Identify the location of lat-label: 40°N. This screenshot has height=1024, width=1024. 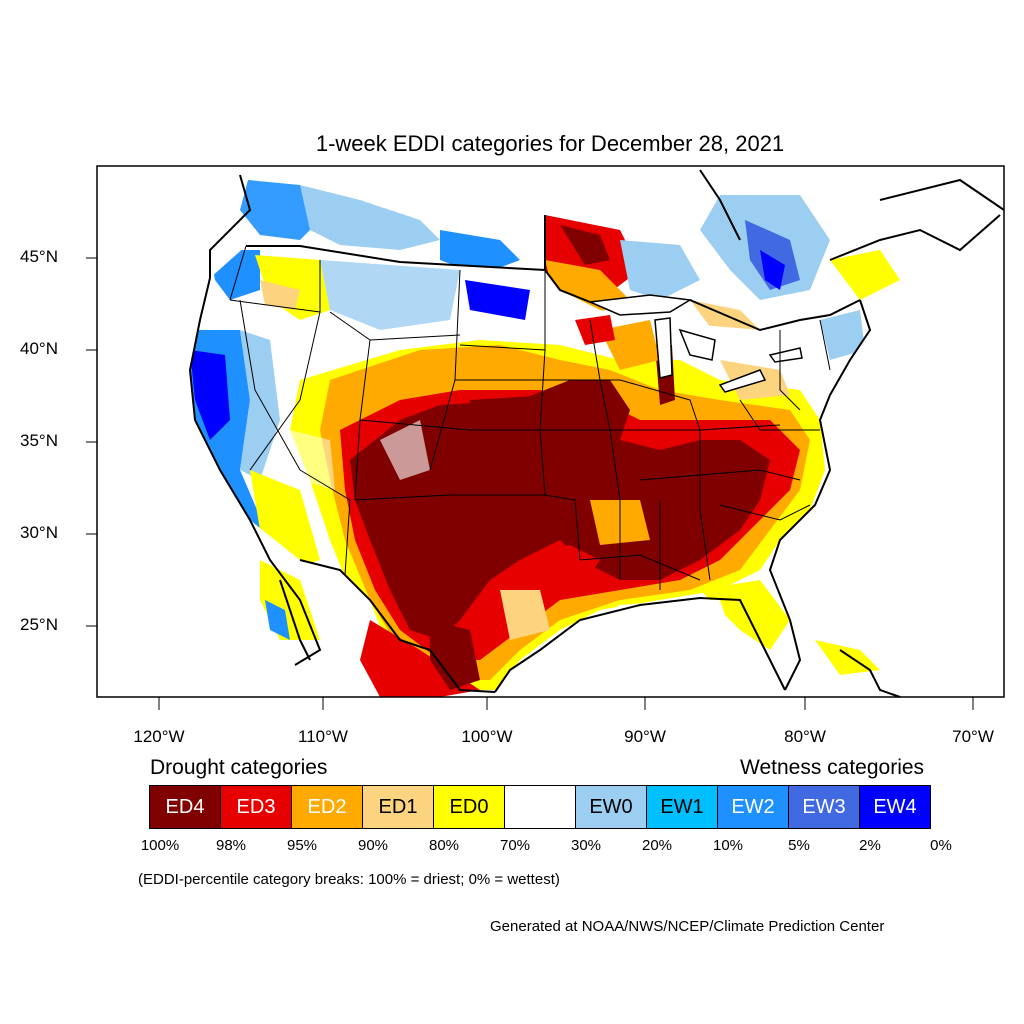
(39, 348).